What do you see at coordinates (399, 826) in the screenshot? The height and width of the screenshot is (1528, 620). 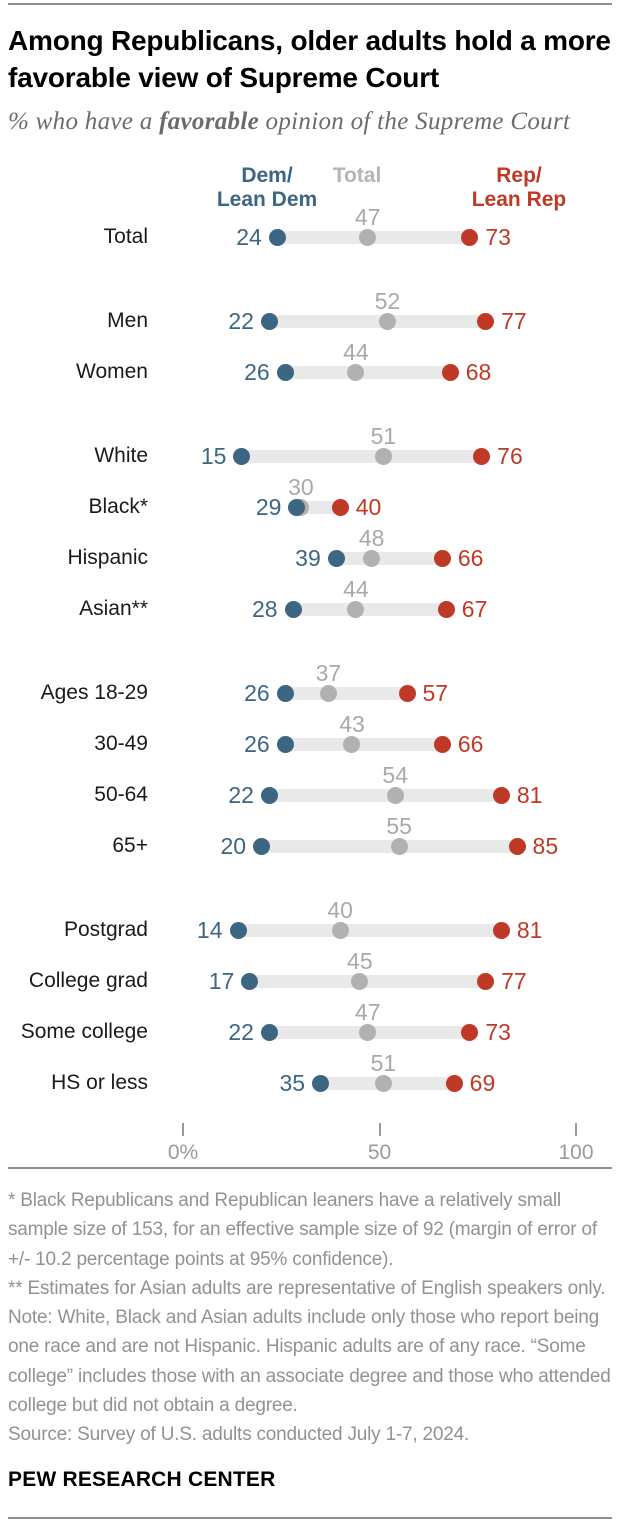 I see `total-value: 55` at bounding box center [399, 826].